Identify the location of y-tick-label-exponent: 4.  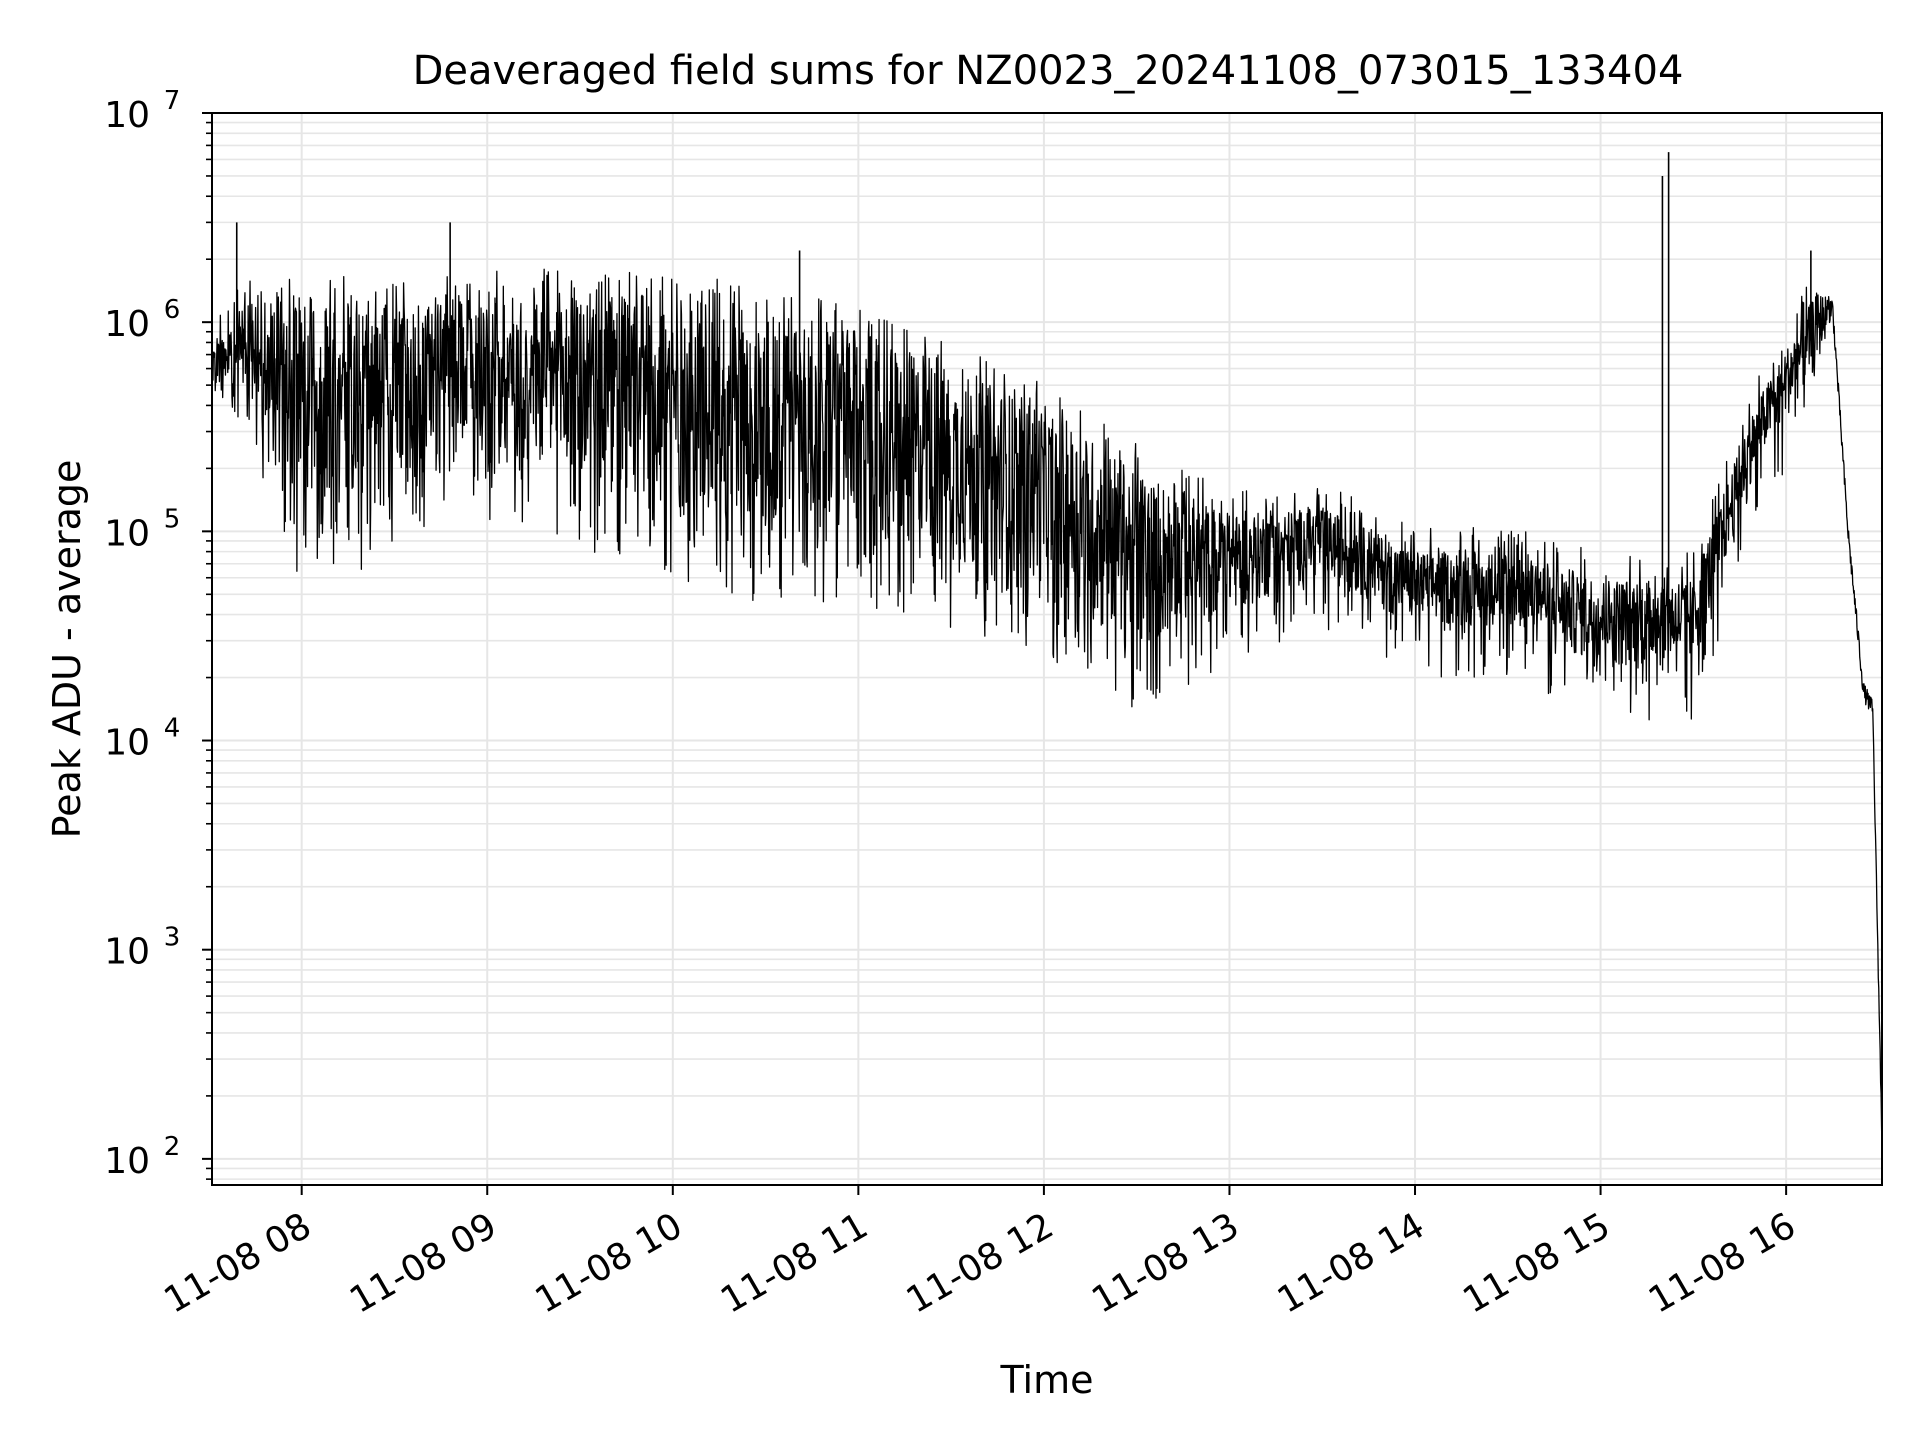
(172, 729).